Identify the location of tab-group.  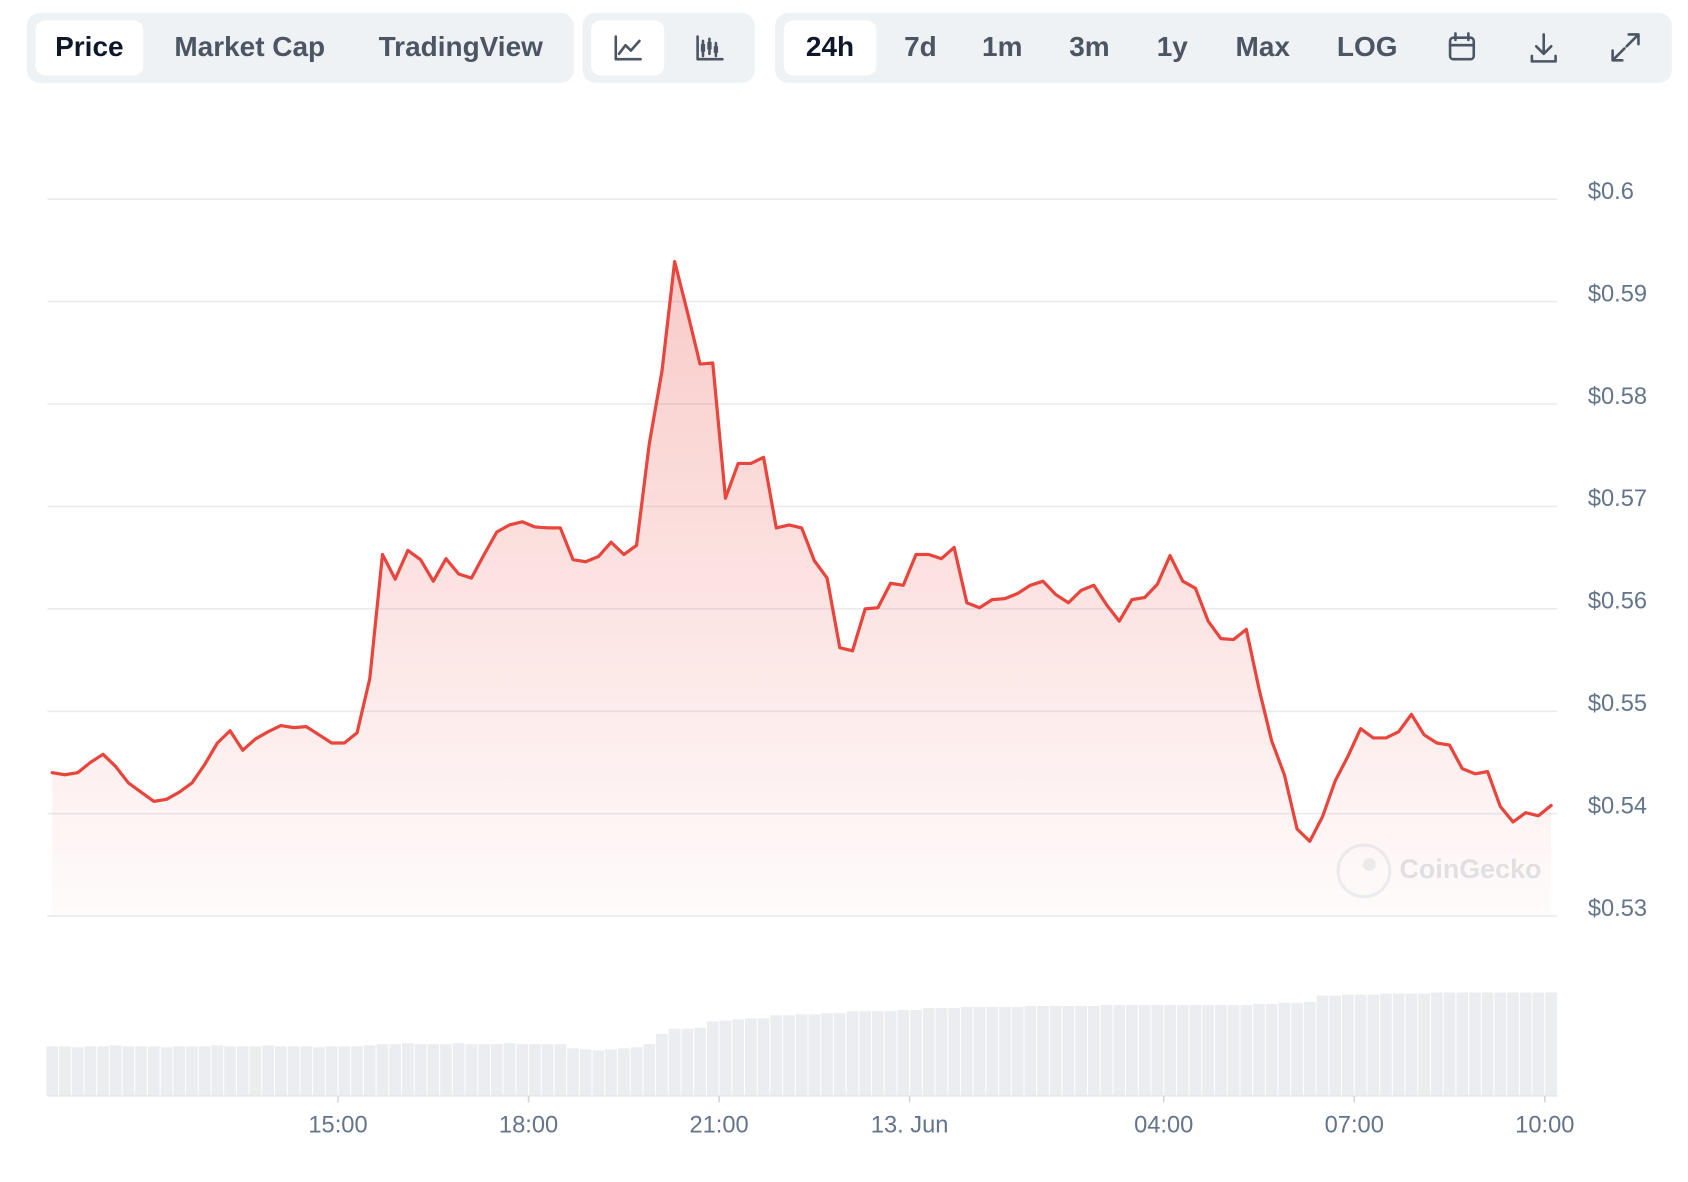
(300, 47).